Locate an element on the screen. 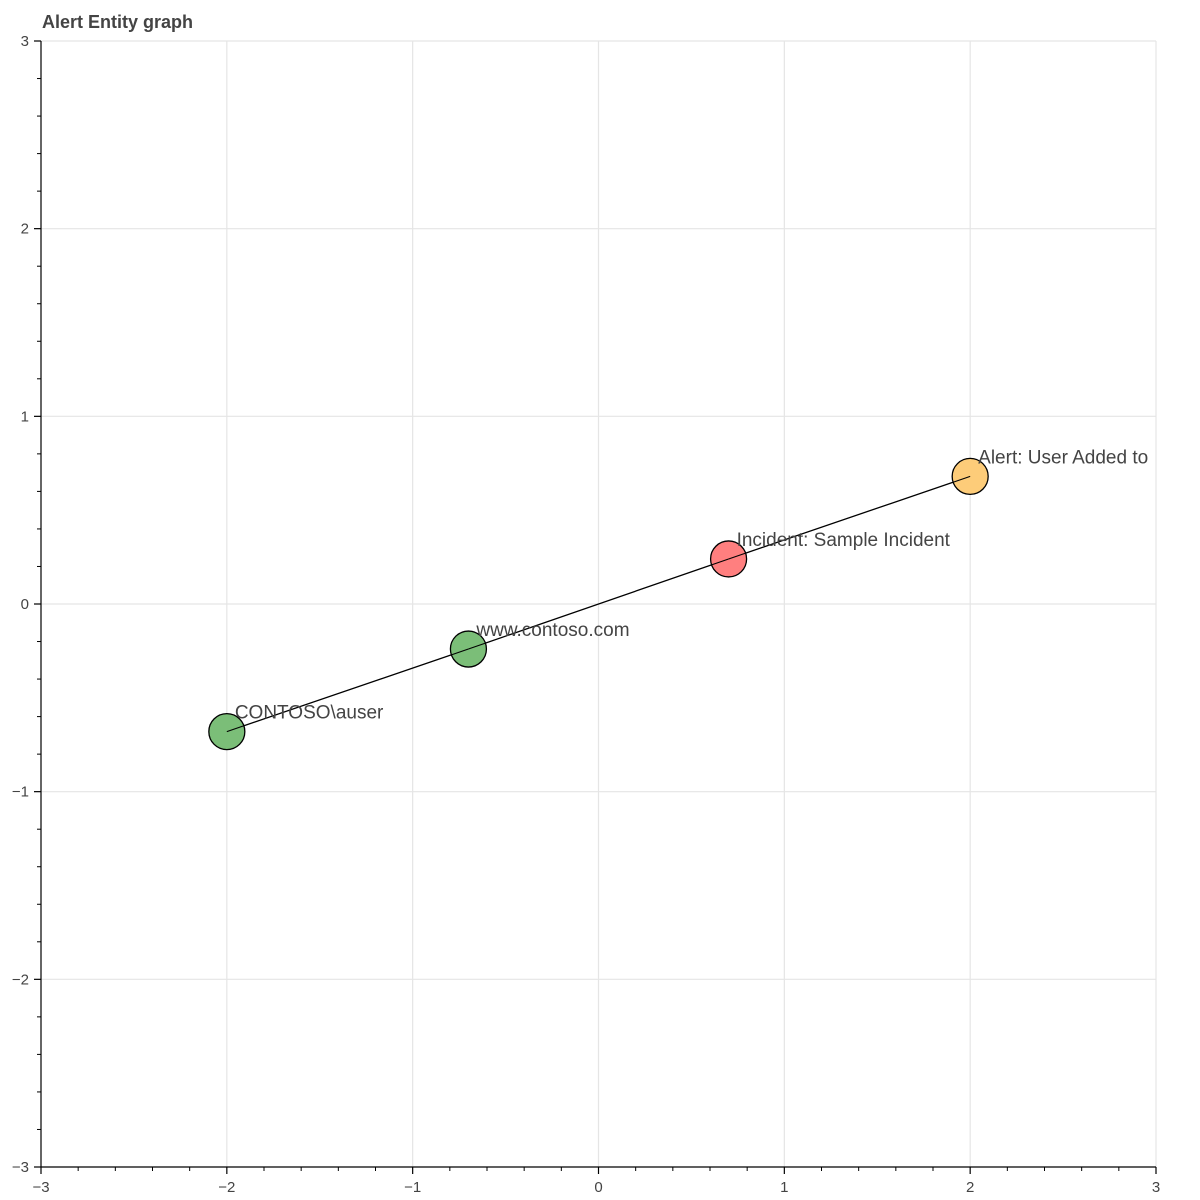  node-label-url: www.contoso.com is located at coordinates (552, 630).